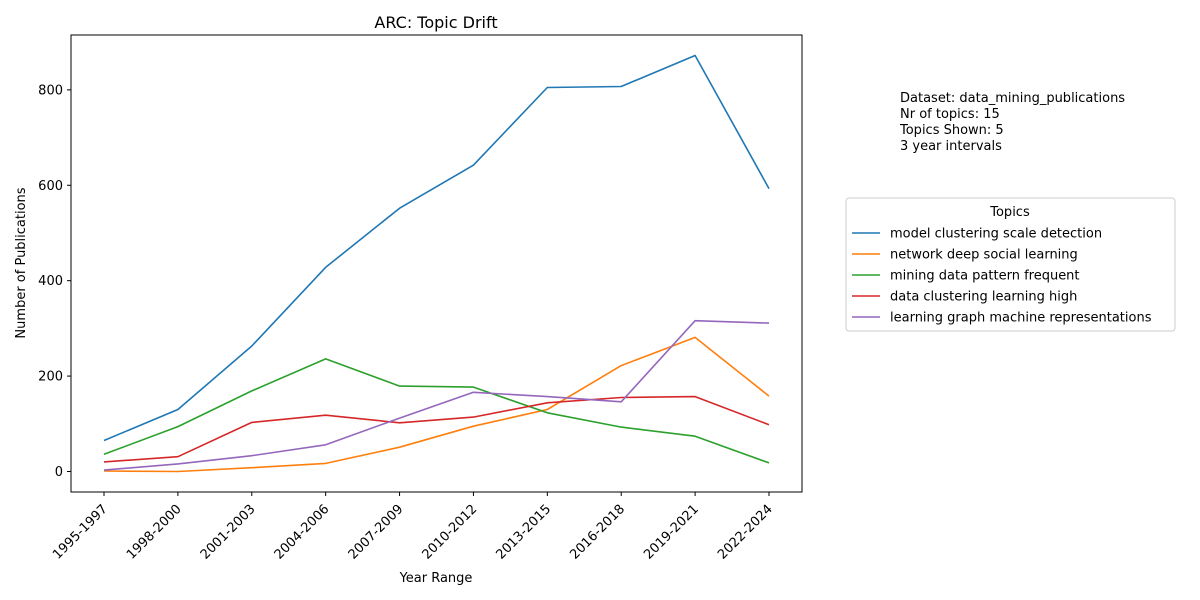  Describe the element at coordinates (302, 532) in the screenshot. I see `x-tick-label: 2004-2006` at that location.